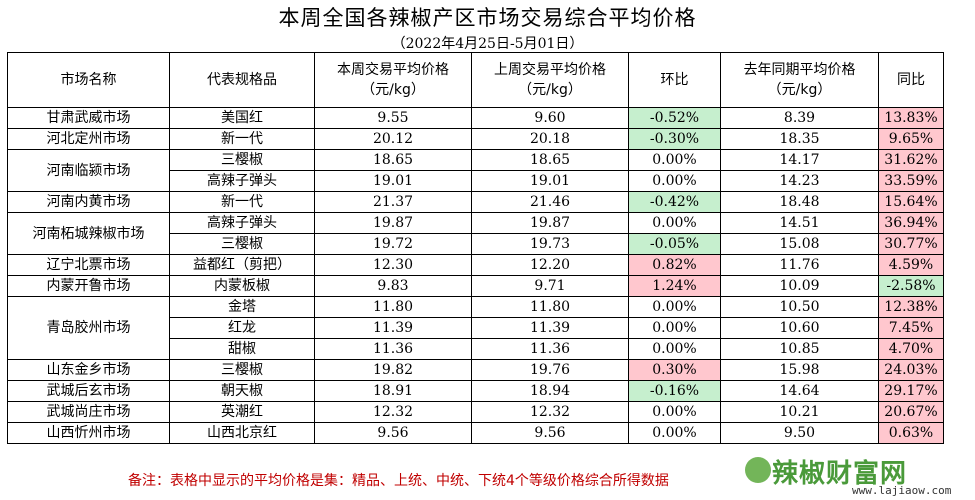 The image size is (975, 500). I want to click on last-year-price-cell: 10.60, so click(799, 328).